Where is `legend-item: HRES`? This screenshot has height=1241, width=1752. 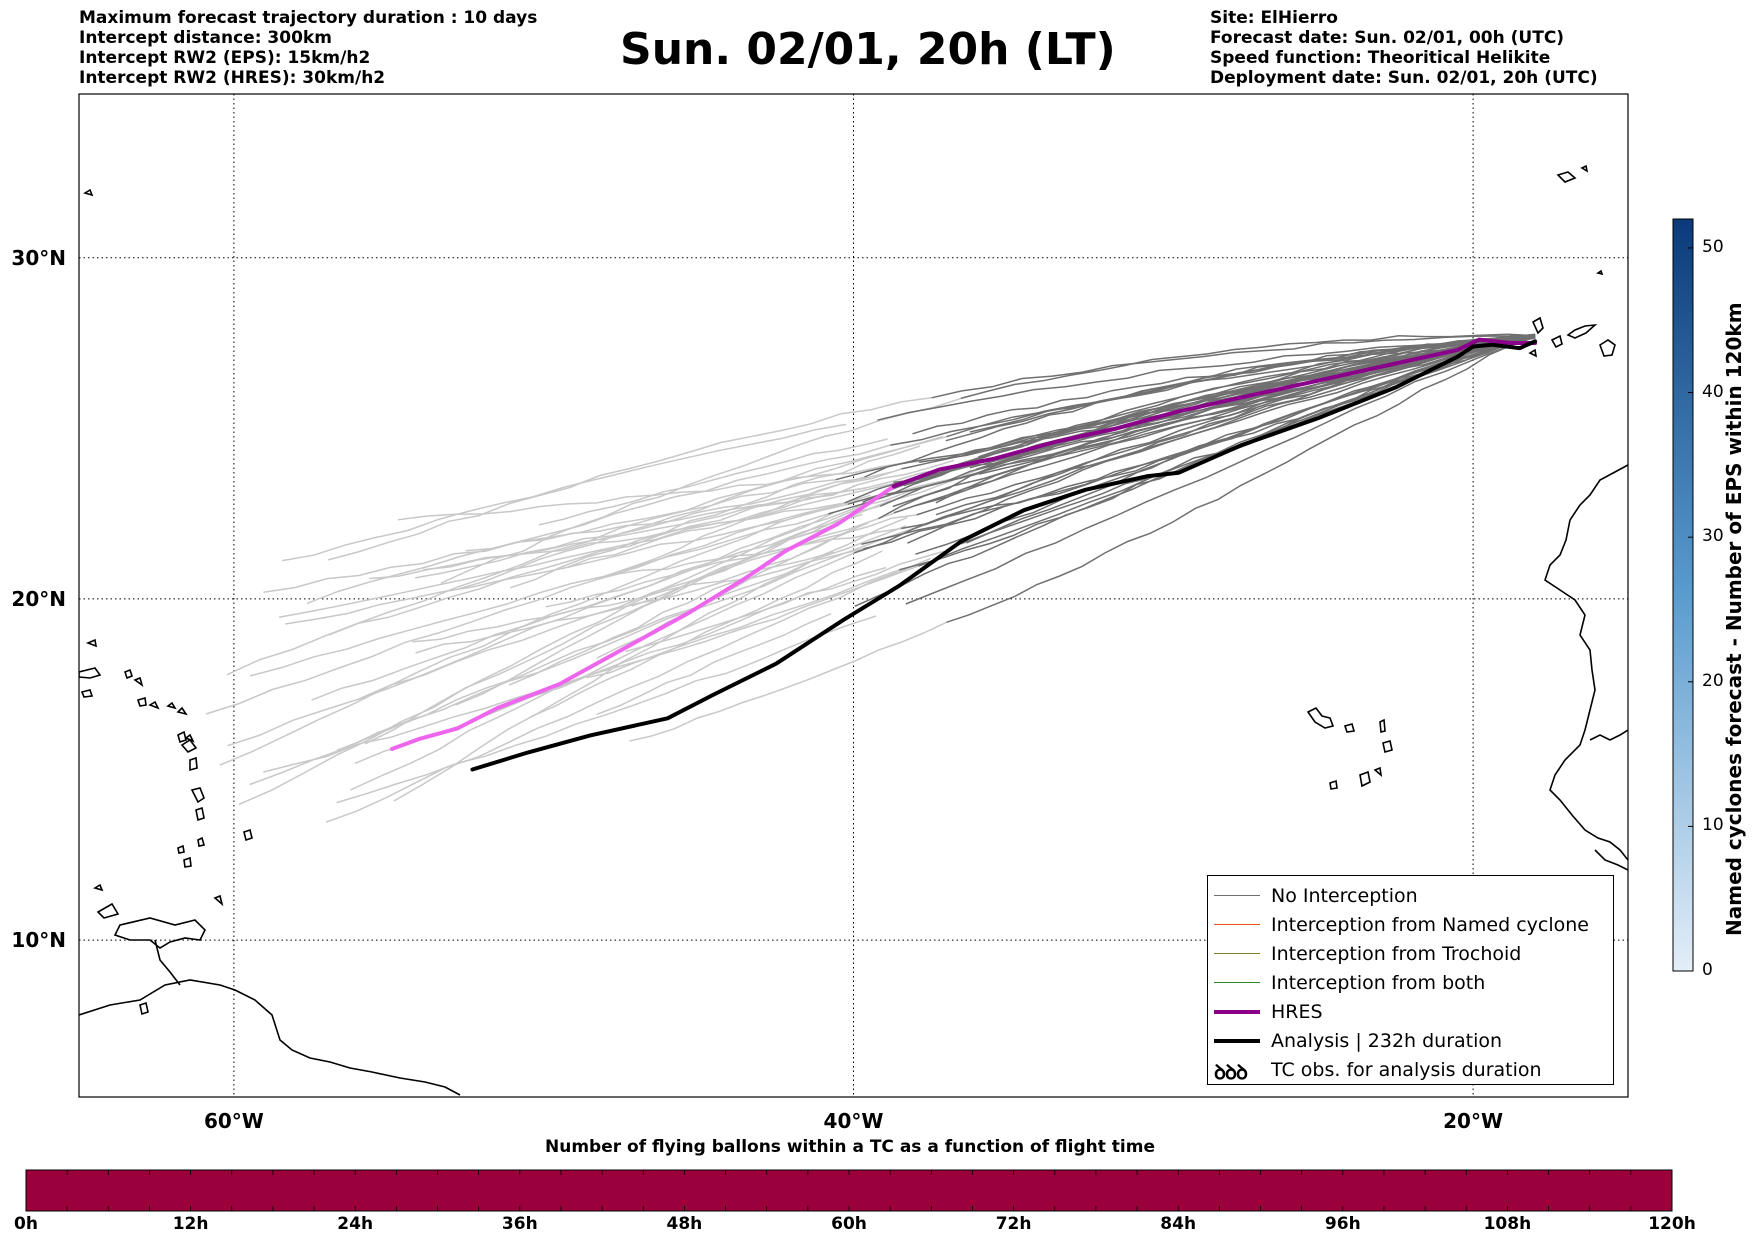
legend-item: HRES is located at coordinates (1410, 1012).